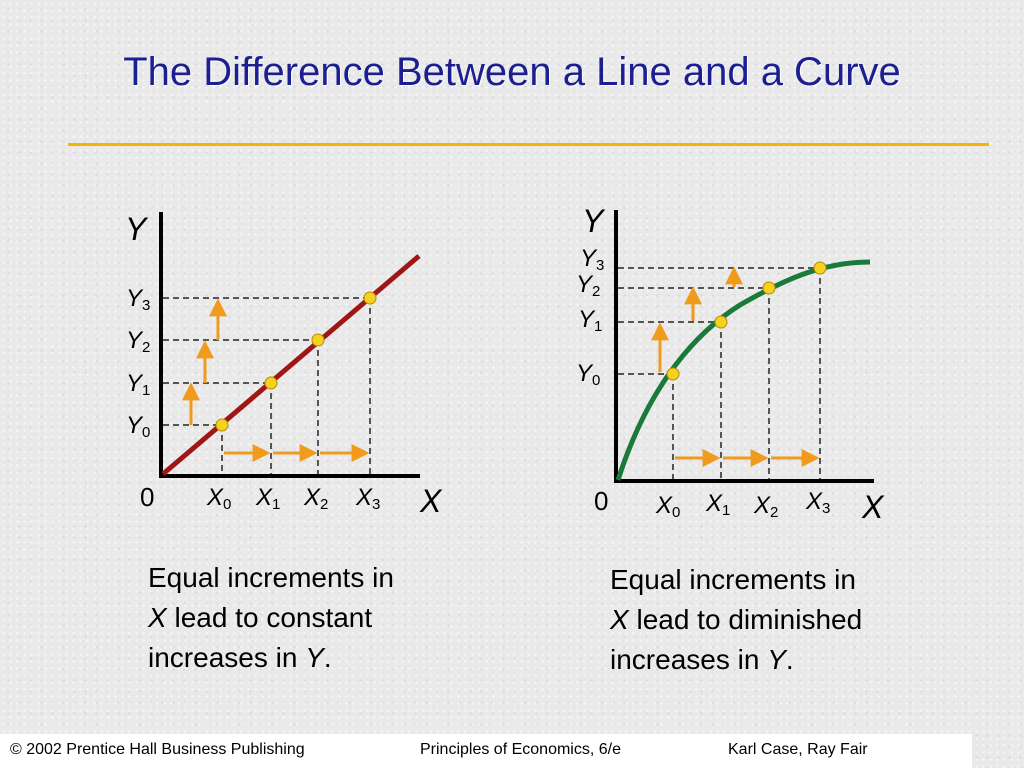 This screenshot has width=1024, height=768. What do you see at coordinates (138, 384) in the screenshot?
I see `left-y1-label: Y1` at bounding box center [138, 384].